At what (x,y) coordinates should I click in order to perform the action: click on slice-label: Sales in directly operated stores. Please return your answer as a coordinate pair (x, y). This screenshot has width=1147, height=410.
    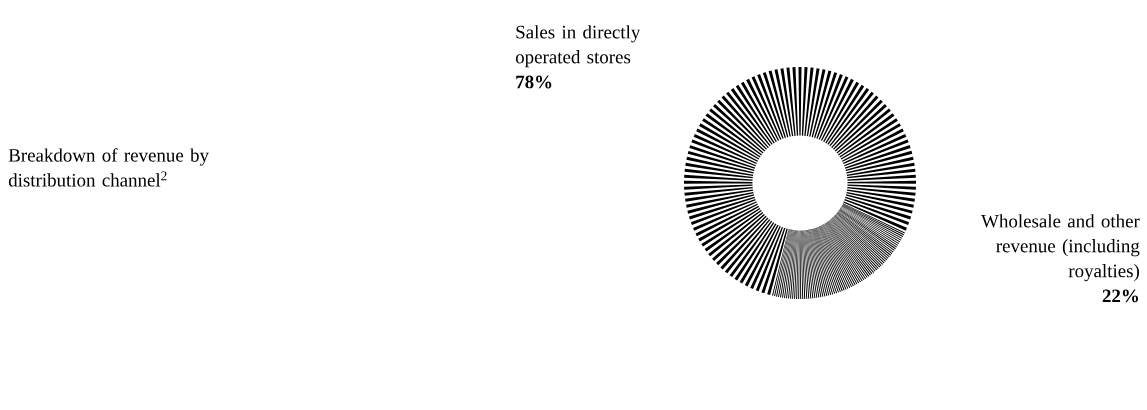
    Looking at the image, I should click on (578, 46).